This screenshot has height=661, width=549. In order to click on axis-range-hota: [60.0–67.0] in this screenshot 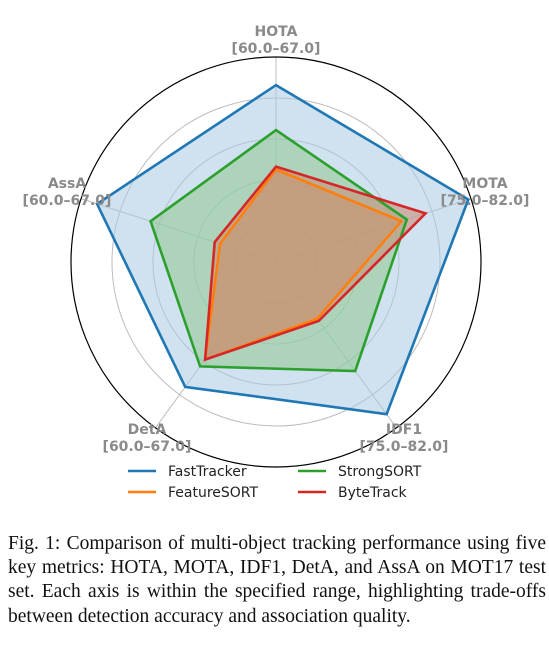, I will do `click(276, 49)`.